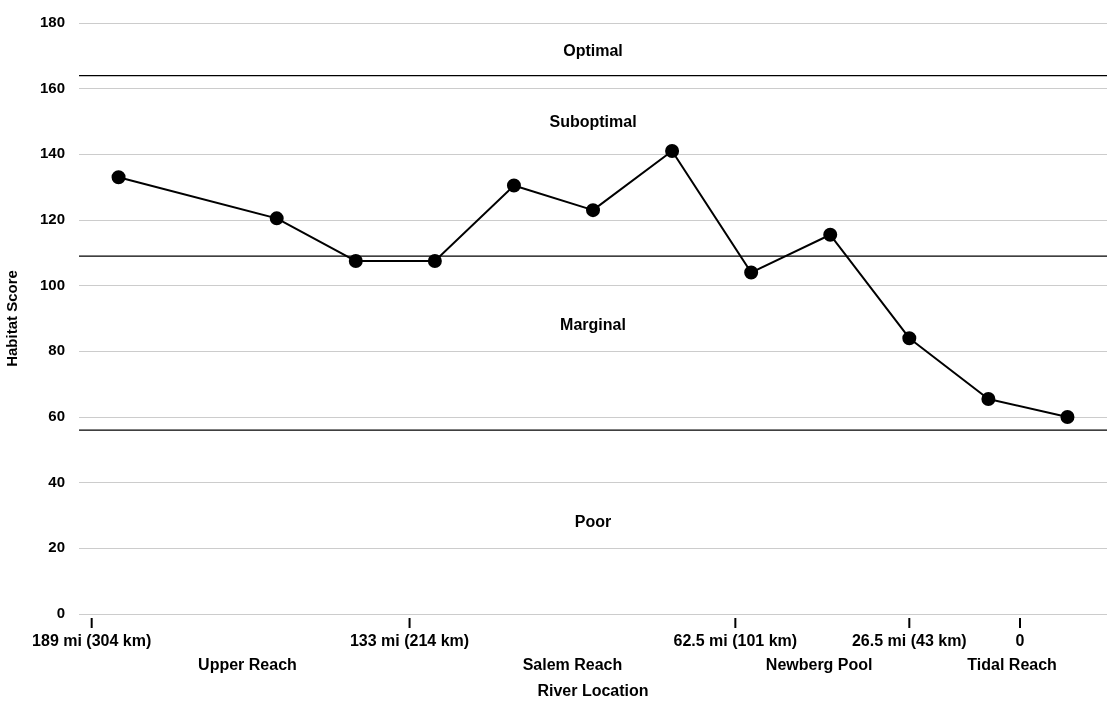 Image resolution: width=1115 pixels, height=708 pixels. Describe the element at coordinates (409, 641) in the screenshot. I see `text: 133 mi (214 km)` at that location.